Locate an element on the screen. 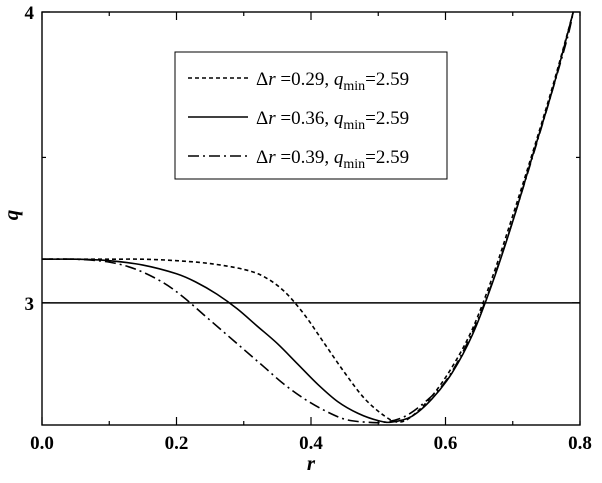  x-tick-label: 0.6 is located at coordinates (446, 443).